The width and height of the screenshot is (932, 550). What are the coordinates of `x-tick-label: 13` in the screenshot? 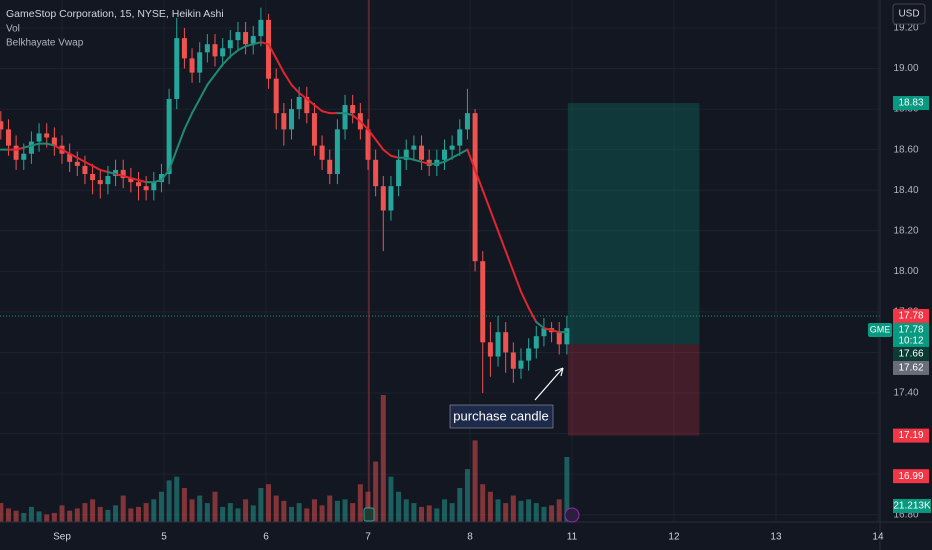 It's located at (776, 537).